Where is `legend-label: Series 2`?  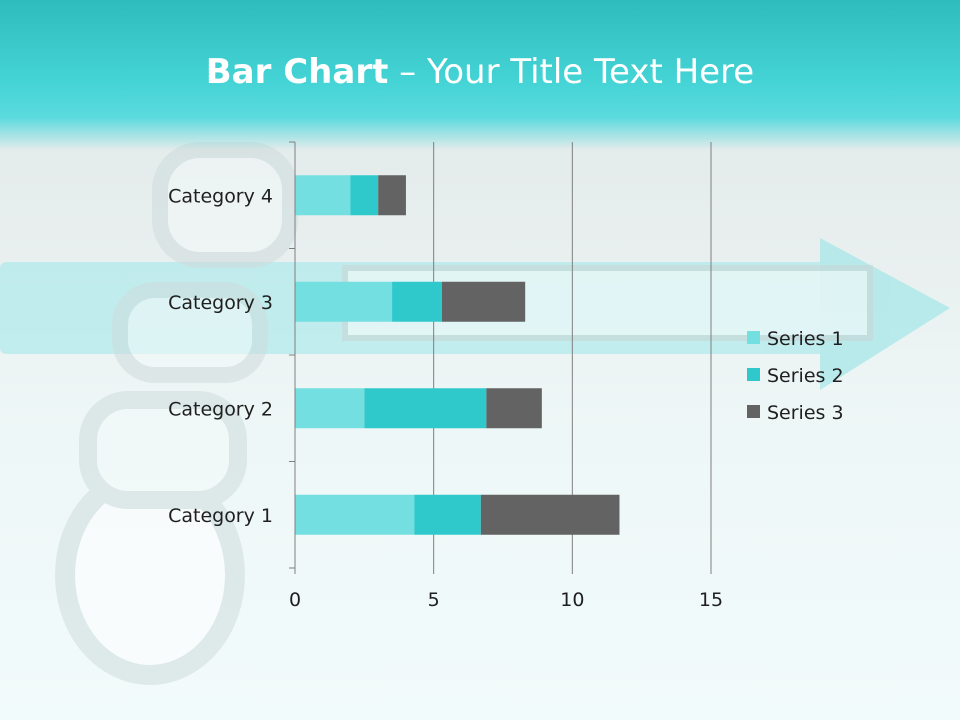
legend-label: Series 2 is located at coordinates (805, 376).